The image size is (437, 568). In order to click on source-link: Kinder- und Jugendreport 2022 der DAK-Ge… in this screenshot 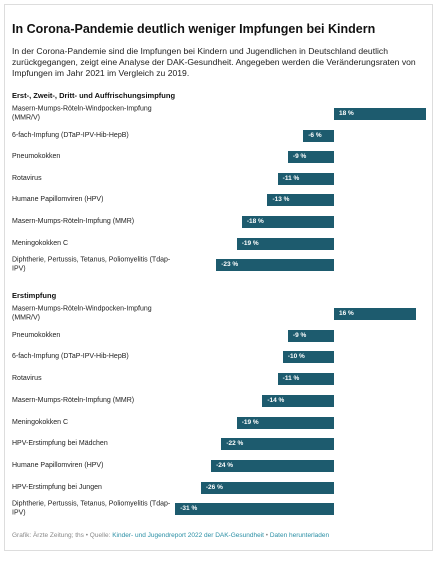, I will do `click(188, 535)`.